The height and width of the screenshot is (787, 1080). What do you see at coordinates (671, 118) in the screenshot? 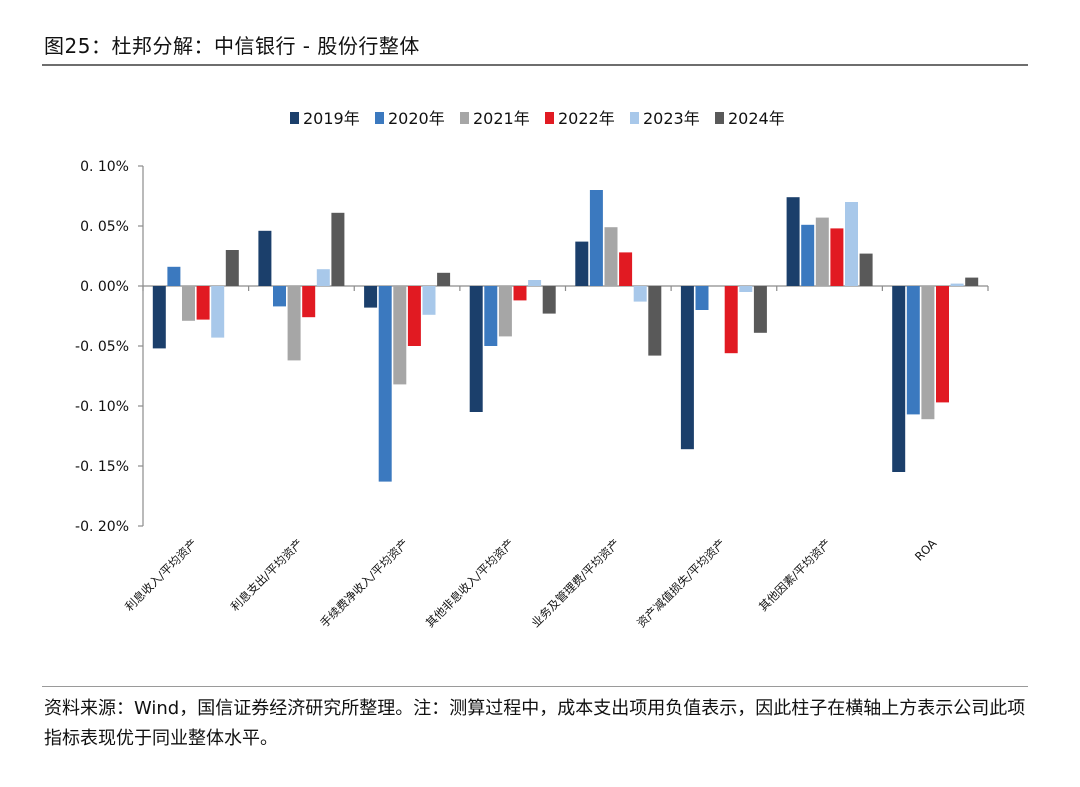
I see `legend-label: 2023年` at bounding box center [671, 118].